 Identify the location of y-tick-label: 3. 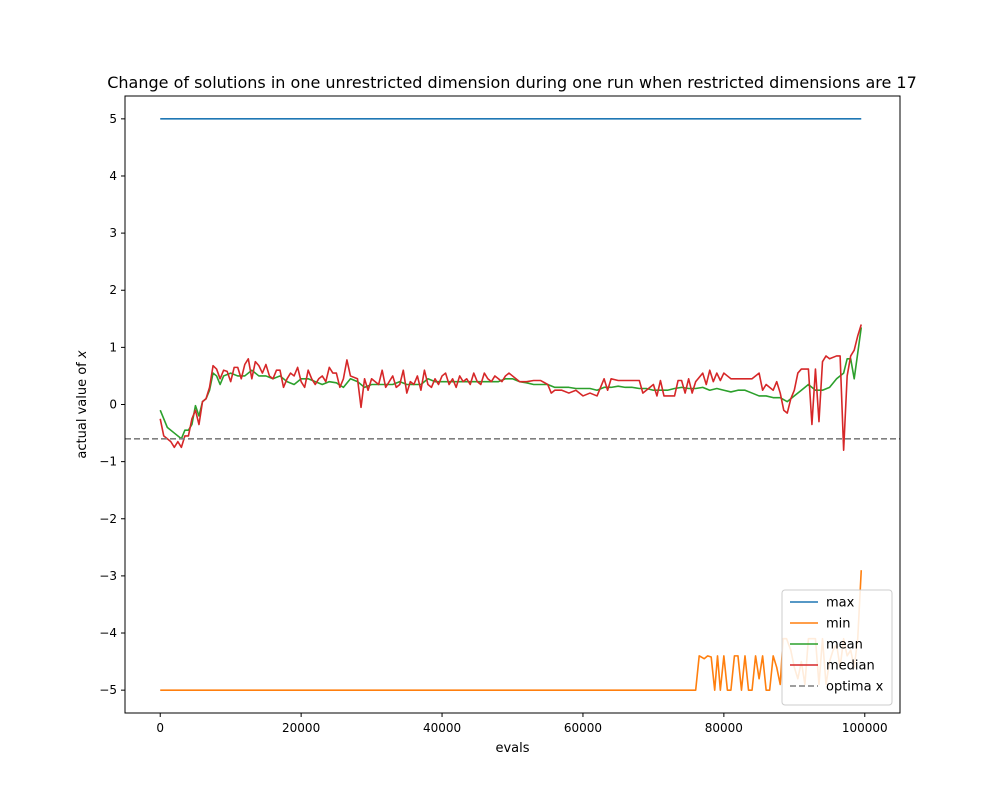
(113, 233).